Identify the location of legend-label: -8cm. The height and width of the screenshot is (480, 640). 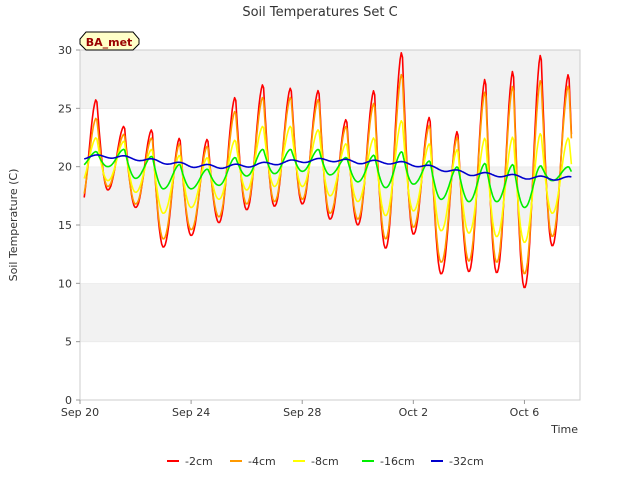
(325, 461).